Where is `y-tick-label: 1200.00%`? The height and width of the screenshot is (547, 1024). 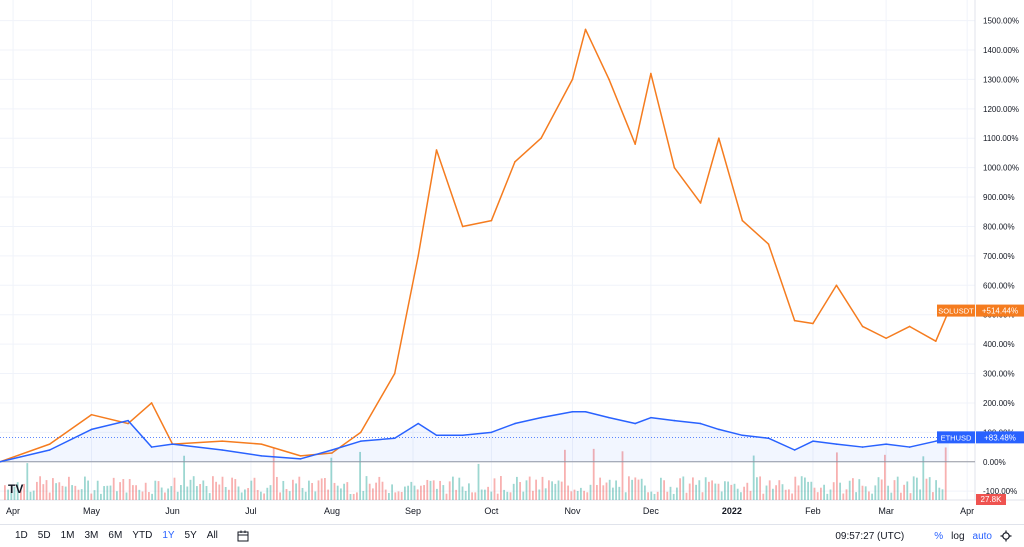
y-tick-label: 1200.00% is located at coordinates (1001, 109).